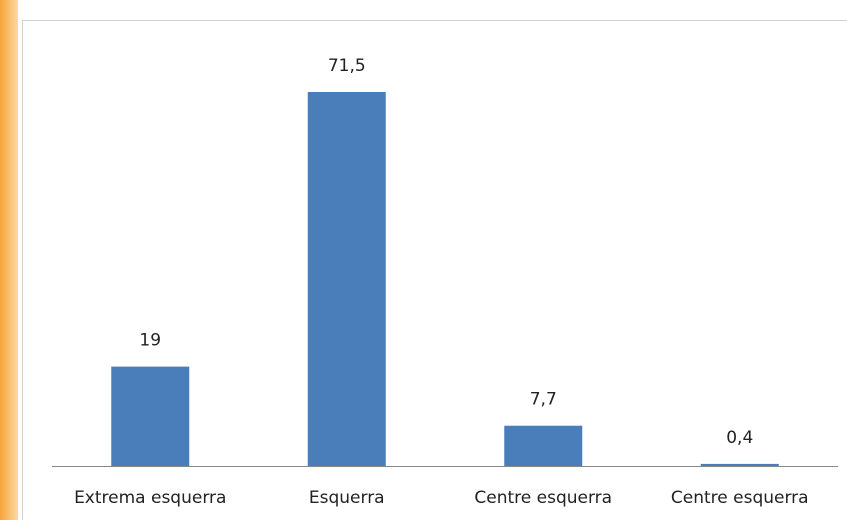 Image resolution: width=847 pixels, height=520 pixels. Describe the element at coordinates (9, 260) in the screenshot. I see `side-strip` at that location.